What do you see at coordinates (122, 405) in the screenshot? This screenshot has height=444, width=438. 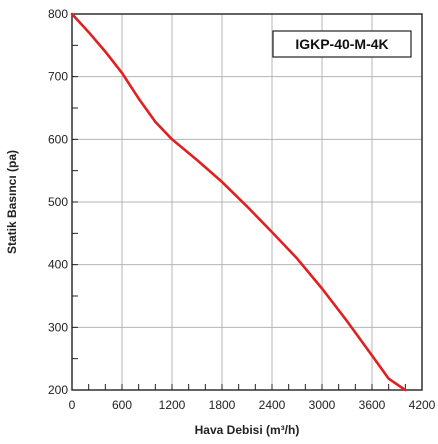 I see `x-tick-label: 600` at bounding box center [122, 405].